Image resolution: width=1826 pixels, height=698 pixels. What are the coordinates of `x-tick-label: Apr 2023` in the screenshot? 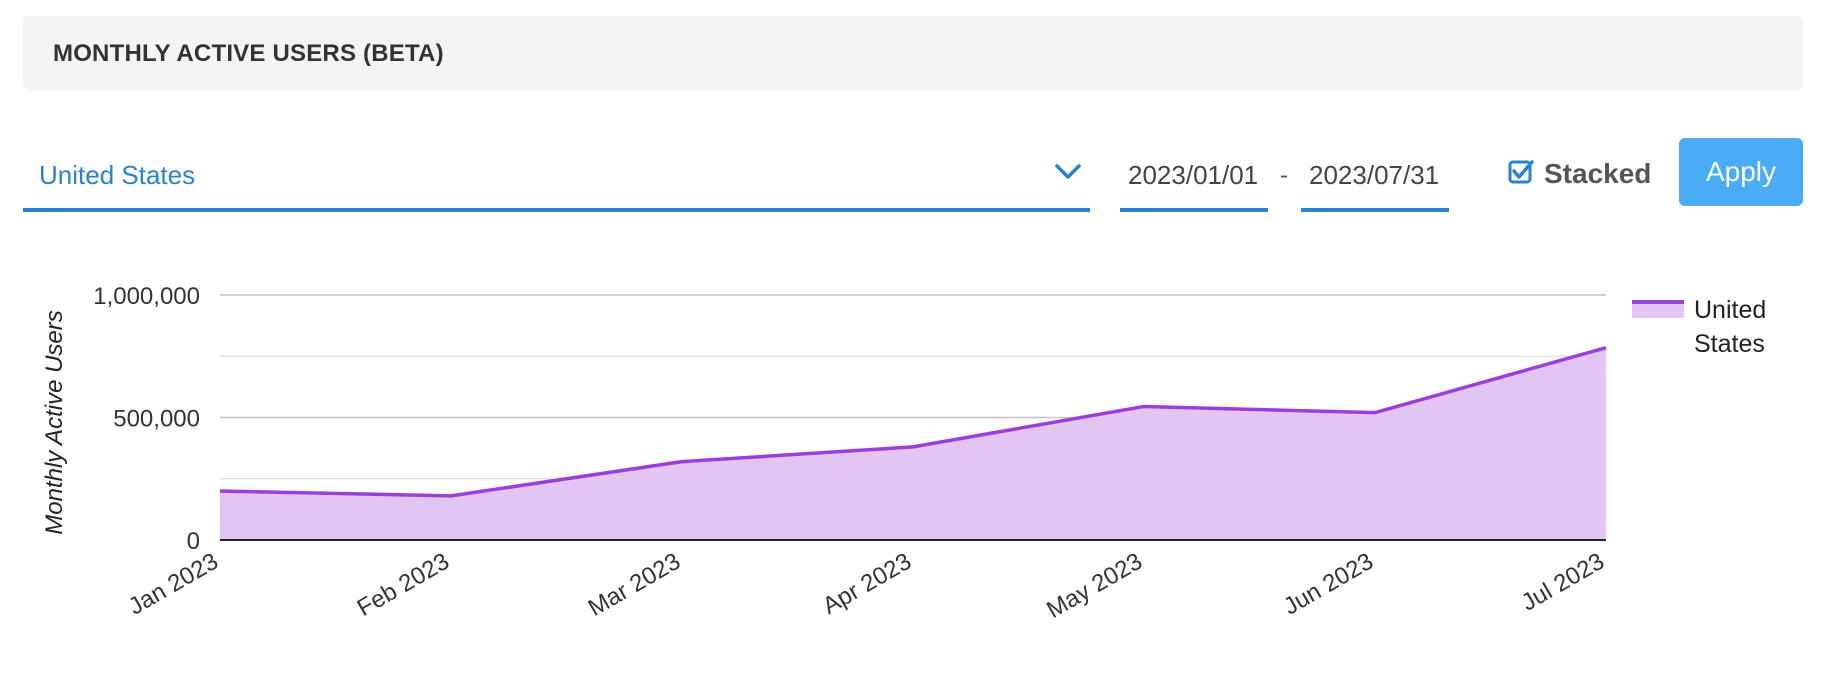 It's located at (867, 584).